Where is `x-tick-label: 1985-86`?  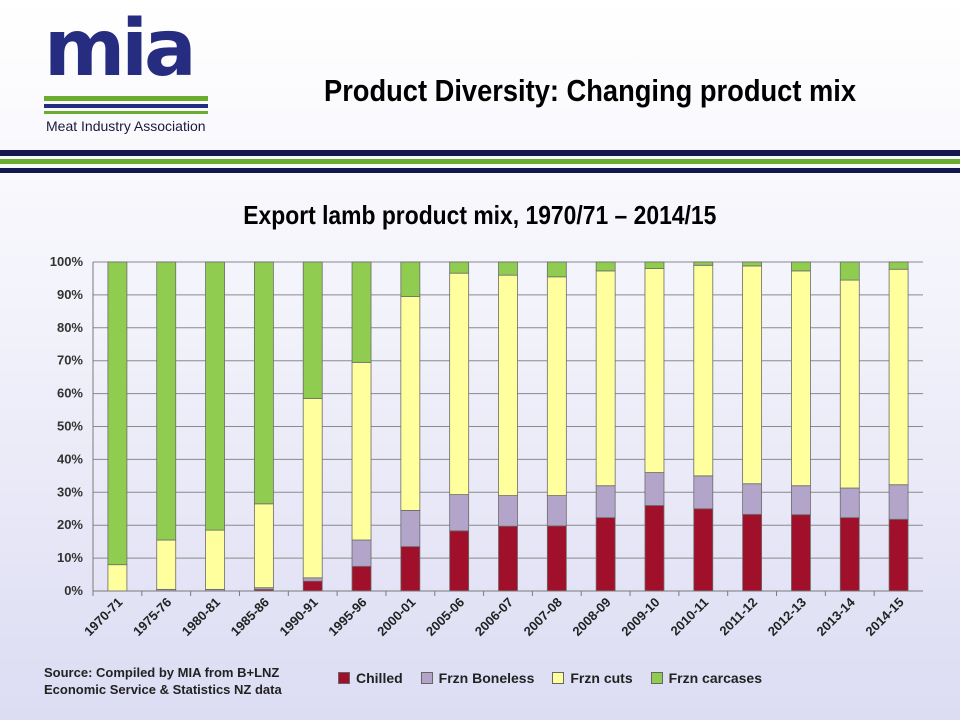
x-tick-label: 1985-86 is located at coordinates (250, 617).